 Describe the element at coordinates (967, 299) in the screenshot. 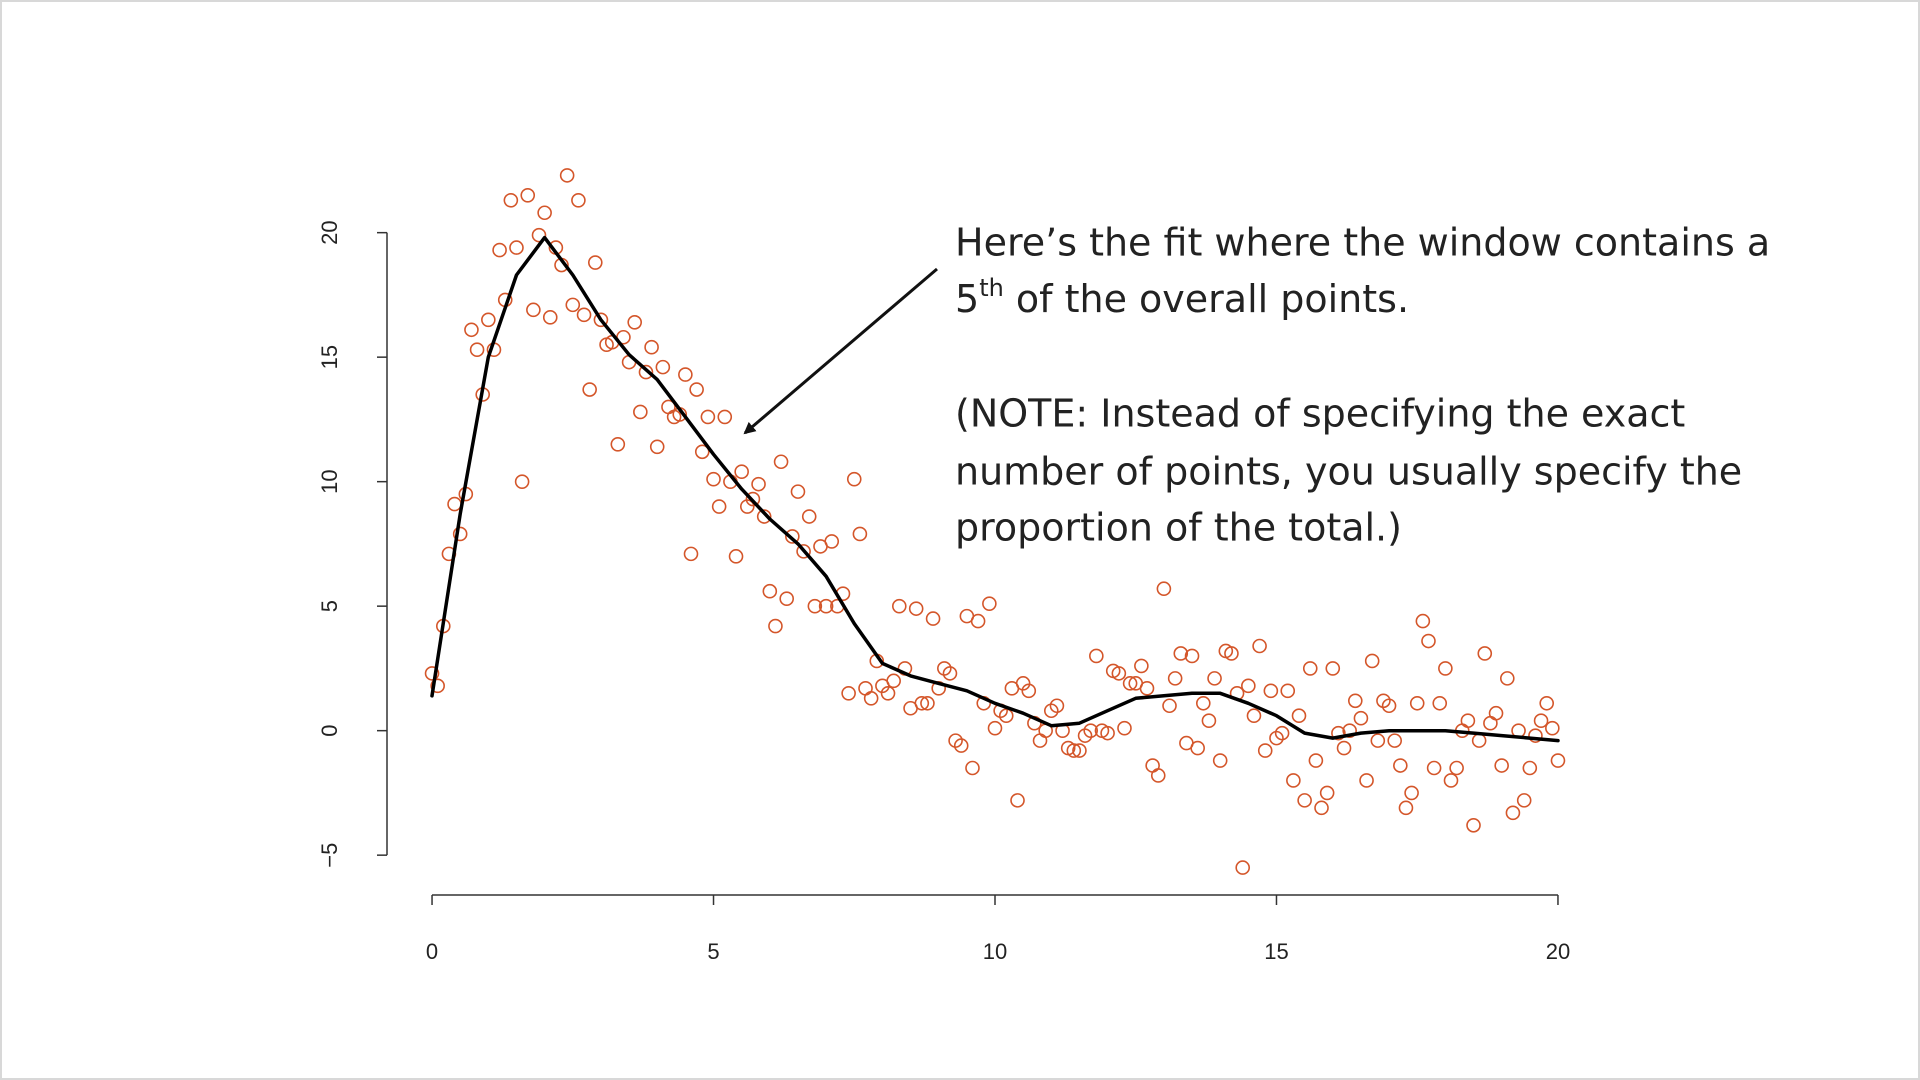

I see `annotation-text: 5` at that location.